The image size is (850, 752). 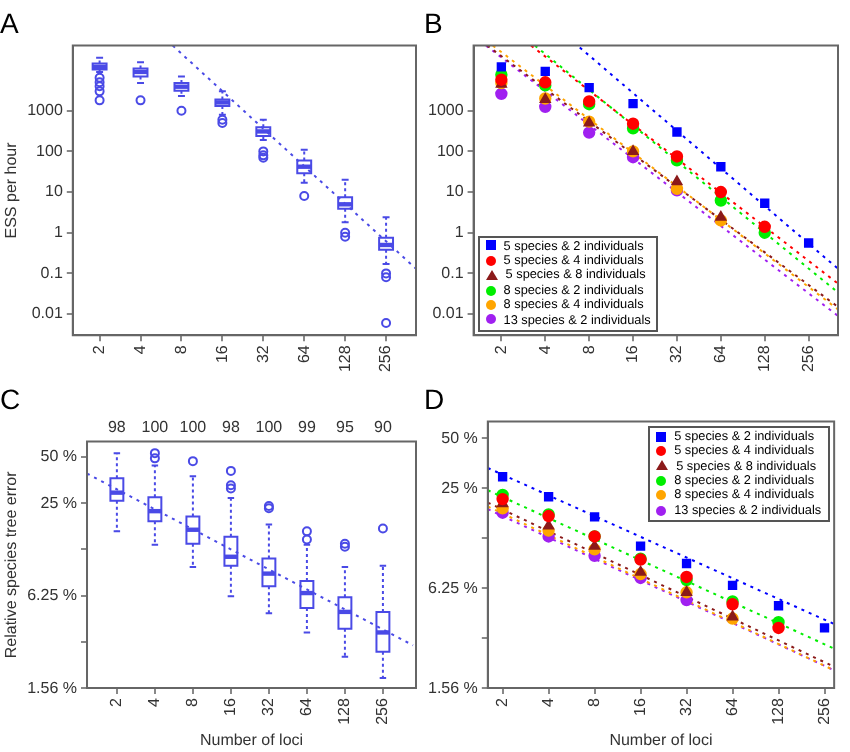 I want to click on chart-title: B, so click(x=433, y=22).